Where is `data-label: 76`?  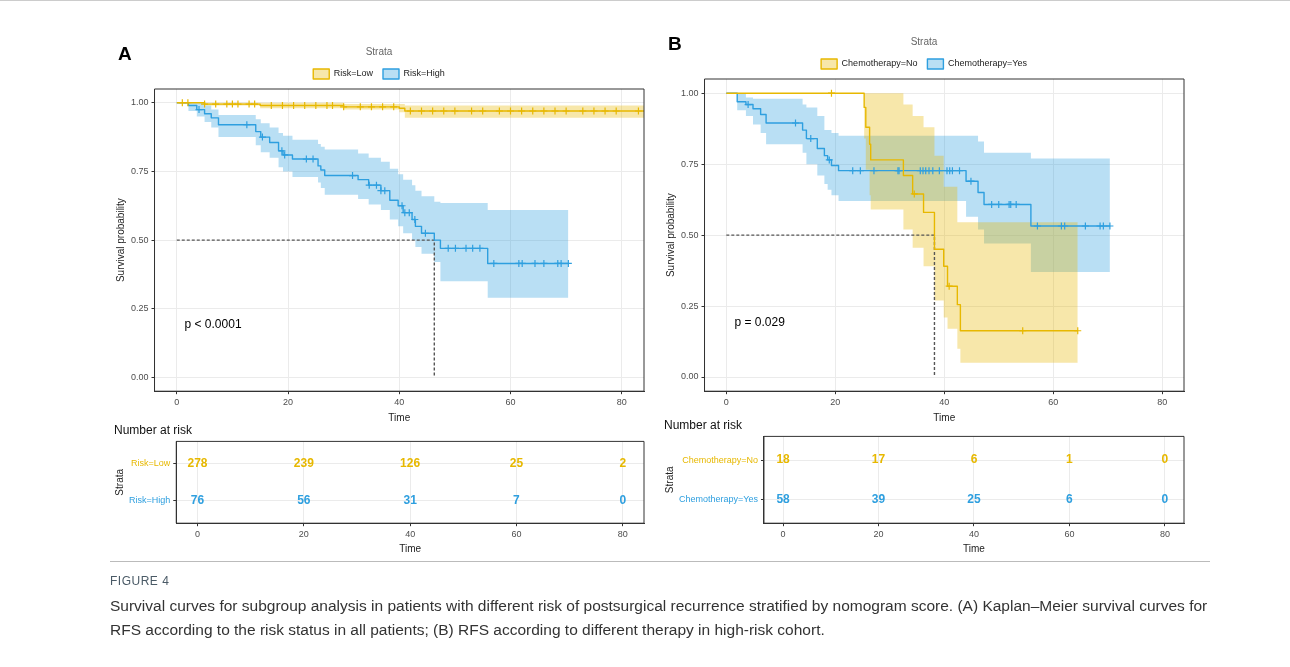 data-label: 76 is located at coordinates (197, 500).